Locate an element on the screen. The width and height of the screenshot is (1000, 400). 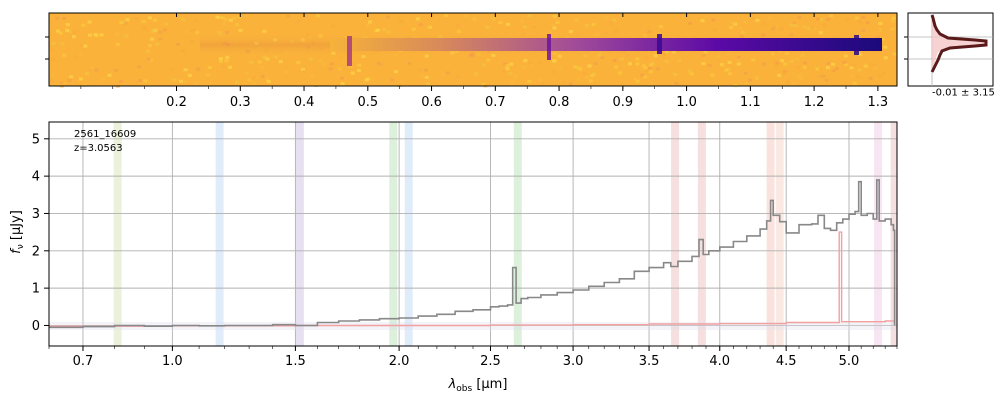
profile-frame is located at coordinates (950, 49).